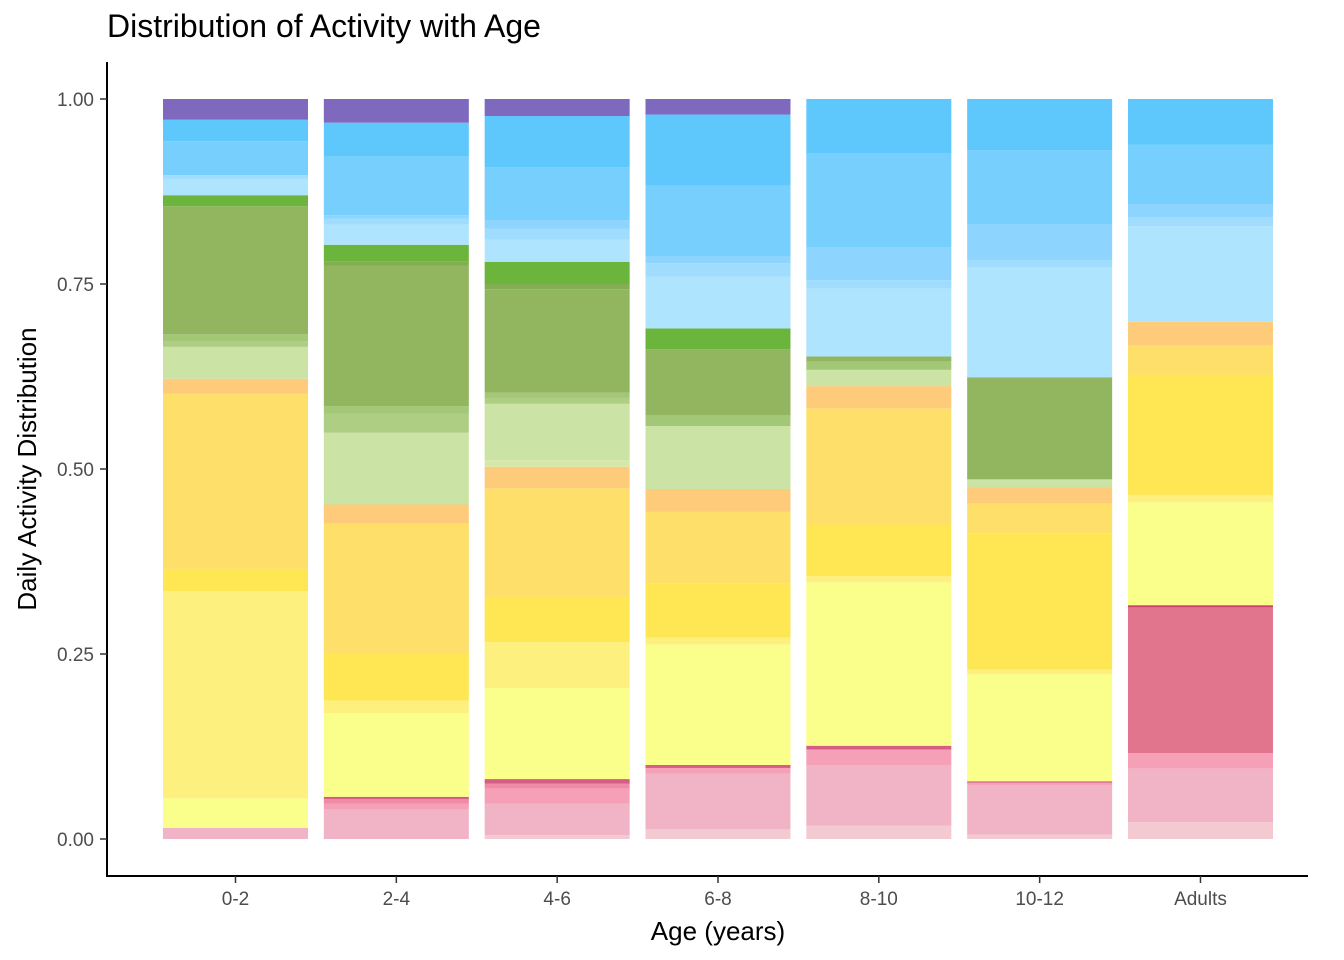  Describe the element at coordinates (1200, 899) in the screenshot. I see `x-tick-label: Adults` at that location.